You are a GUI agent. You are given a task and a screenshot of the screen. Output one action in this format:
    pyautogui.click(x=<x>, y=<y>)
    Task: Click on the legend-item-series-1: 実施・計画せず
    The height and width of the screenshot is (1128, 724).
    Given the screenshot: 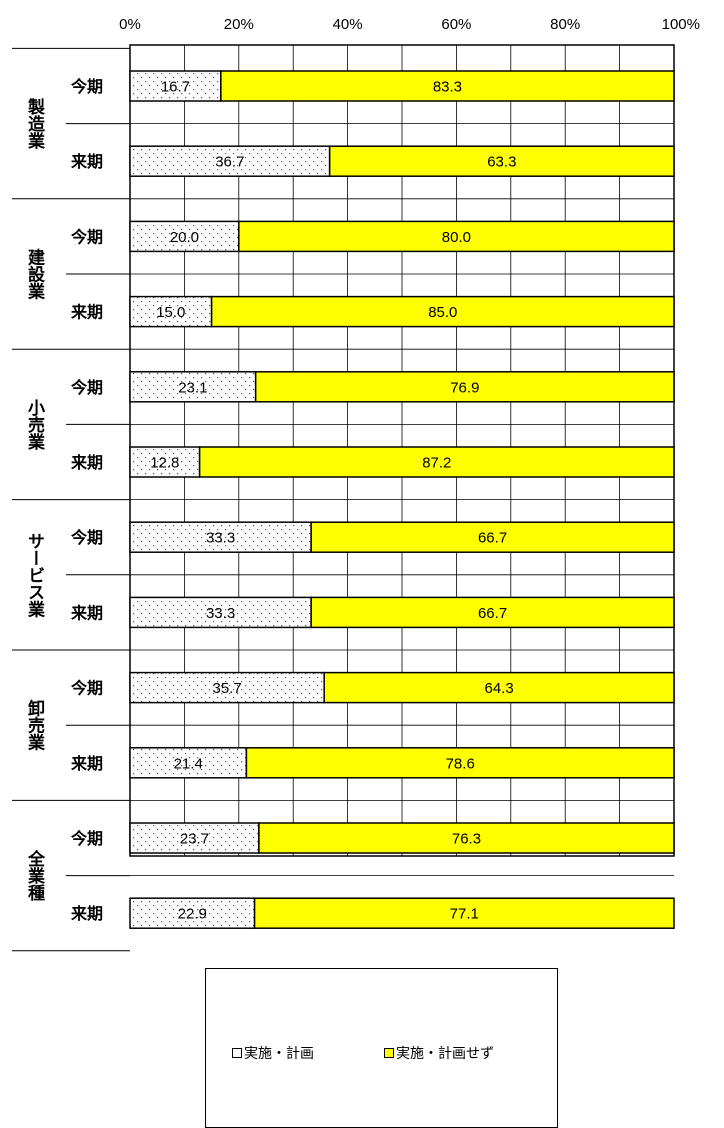 What is the action you would take?
    pyautogui.click(x=439, y=1053)
    